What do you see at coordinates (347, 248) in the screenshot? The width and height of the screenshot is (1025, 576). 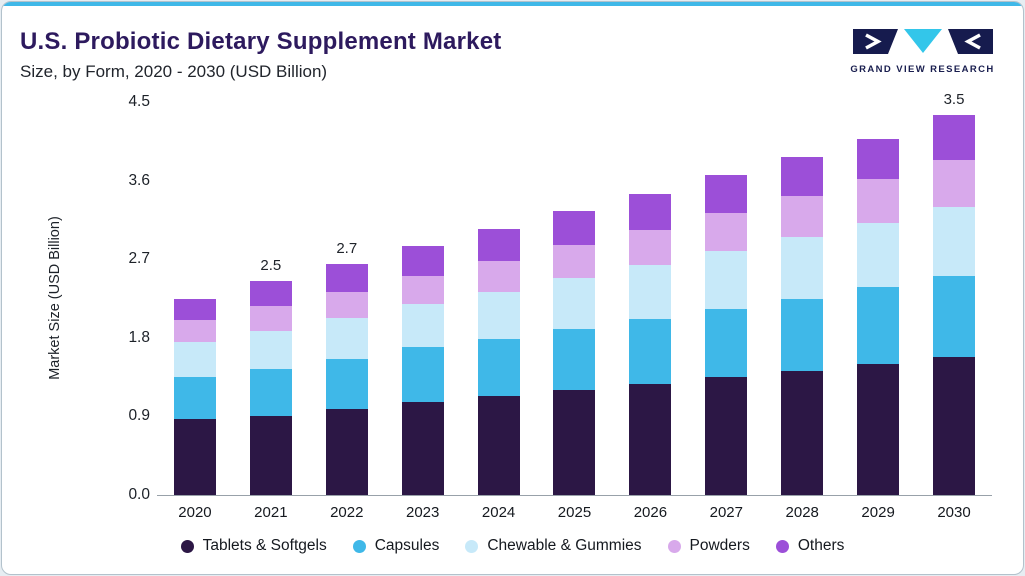 I see `bar-value-label-2022: 2.7` at bounding box center [347, 248].